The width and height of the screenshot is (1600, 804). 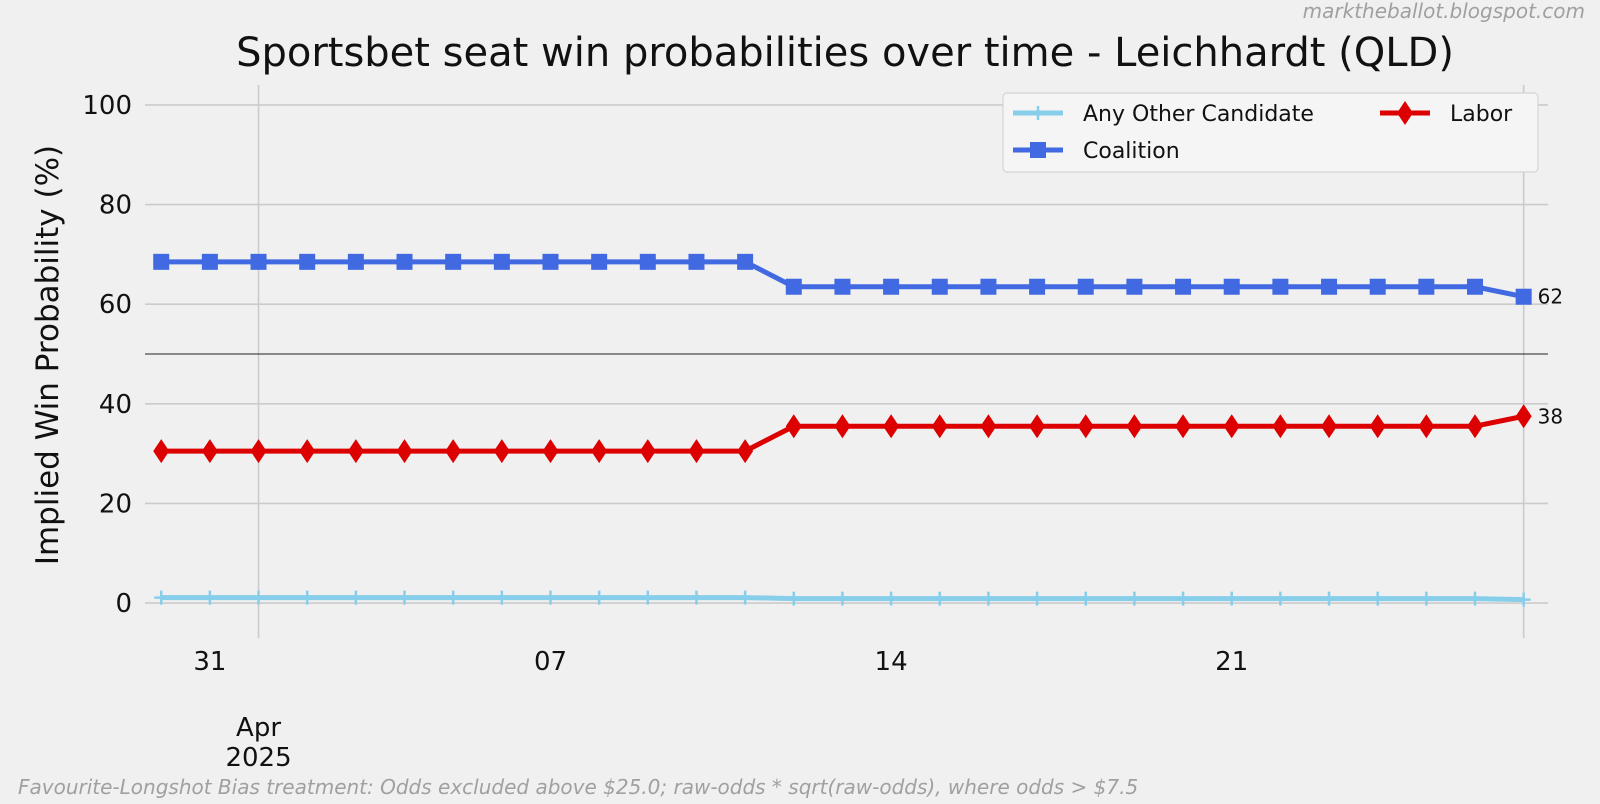 What do you see at coordinates (115, 504) in the screenshot?
I see `y-tick-label: 20` at bounding box center [115, 504].